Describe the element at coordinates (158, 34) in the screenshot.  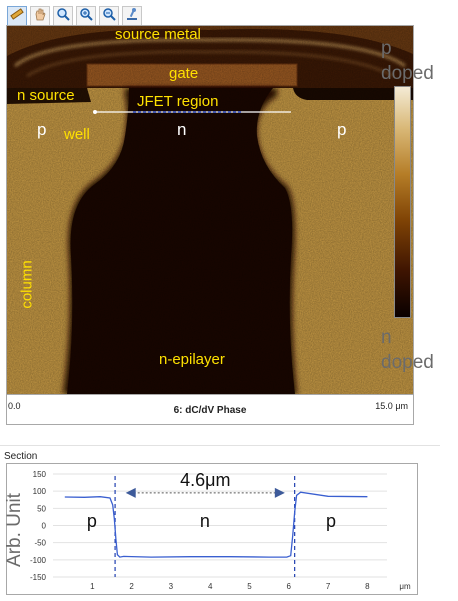
I see `source-metal-label: source metal` at that location.